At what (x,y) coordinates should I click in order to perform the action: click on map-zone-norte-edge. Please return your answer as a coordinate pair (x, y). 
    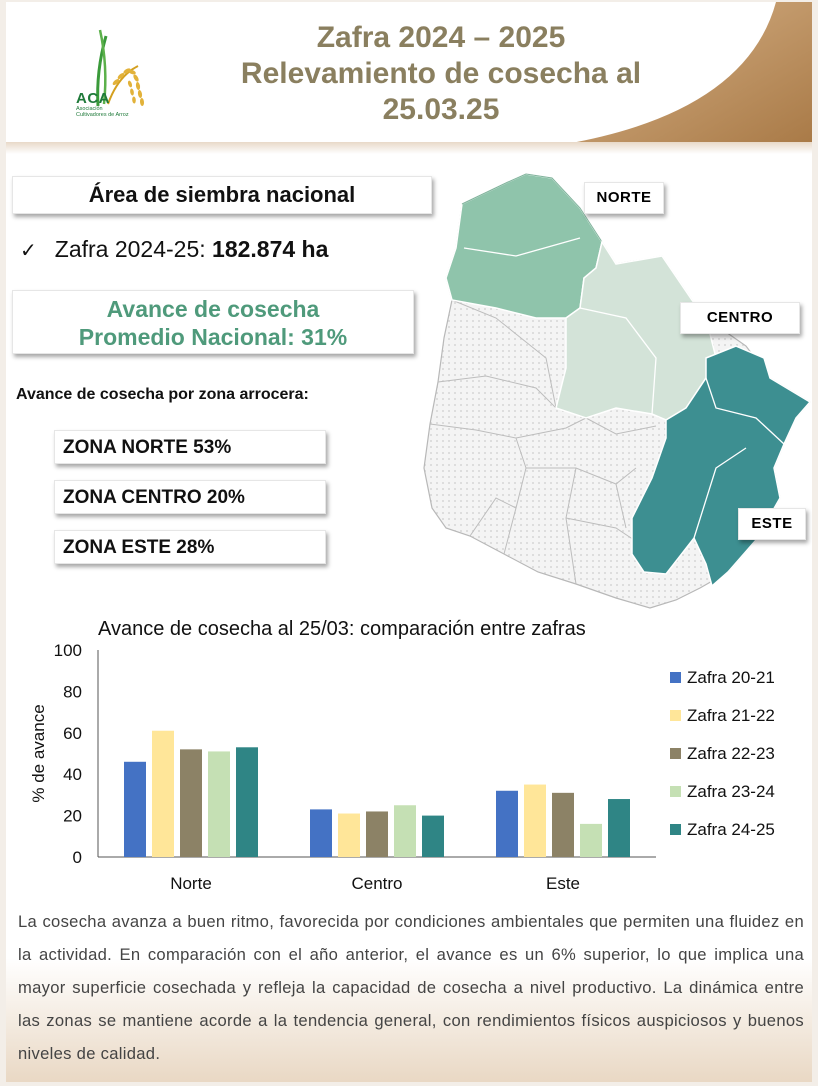
    Looking at the image, I should click on (532, 208).